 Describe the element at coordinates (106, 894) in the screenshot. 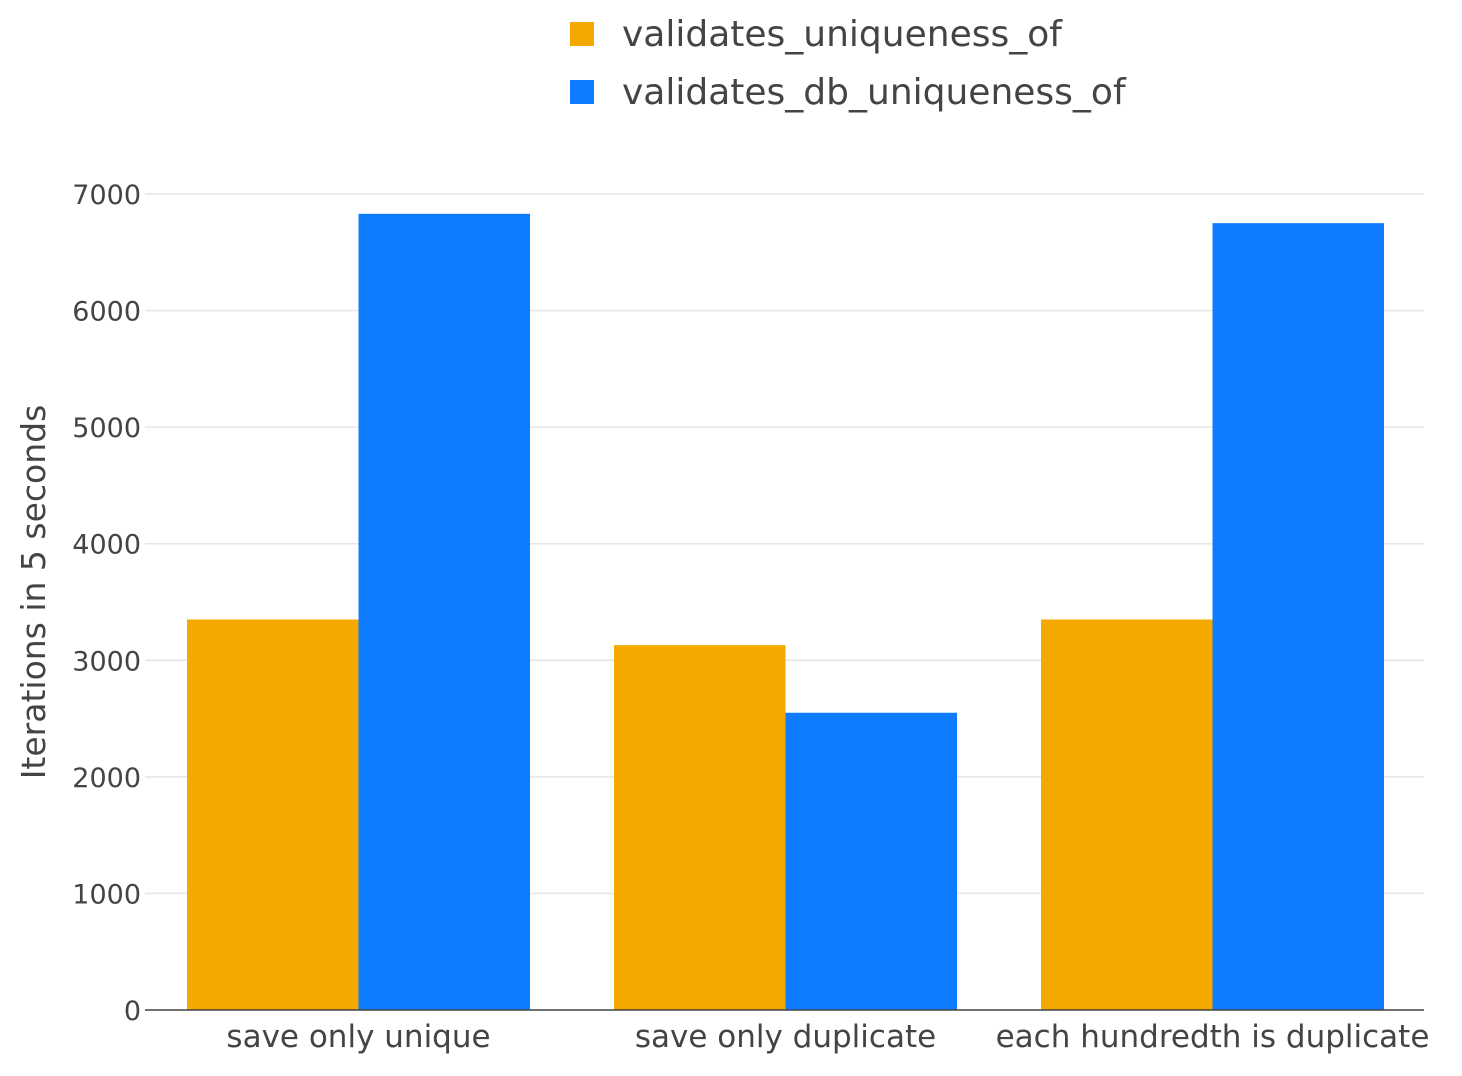

I see `y-tick-label: 1000` at that location.